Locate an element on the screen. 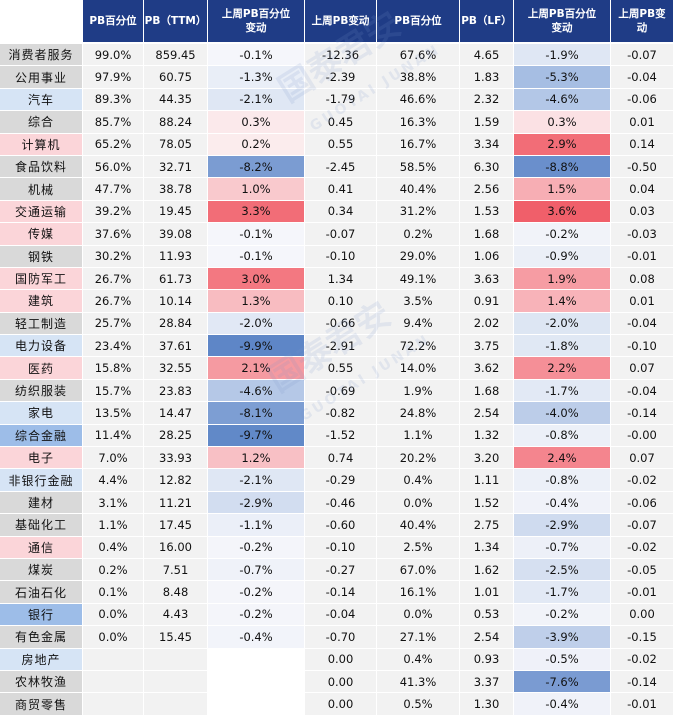  pb-lf-percentile-cell: 38.8% is located at coordinates (418, 77).